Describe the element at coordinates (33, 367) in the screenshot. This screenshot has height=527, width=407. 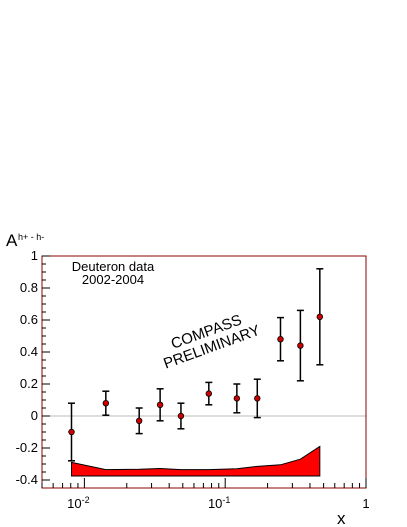
I see `y-axis: -0.4 -0.2 0 0.2 0.4 0.6 0.8 1` at that location.